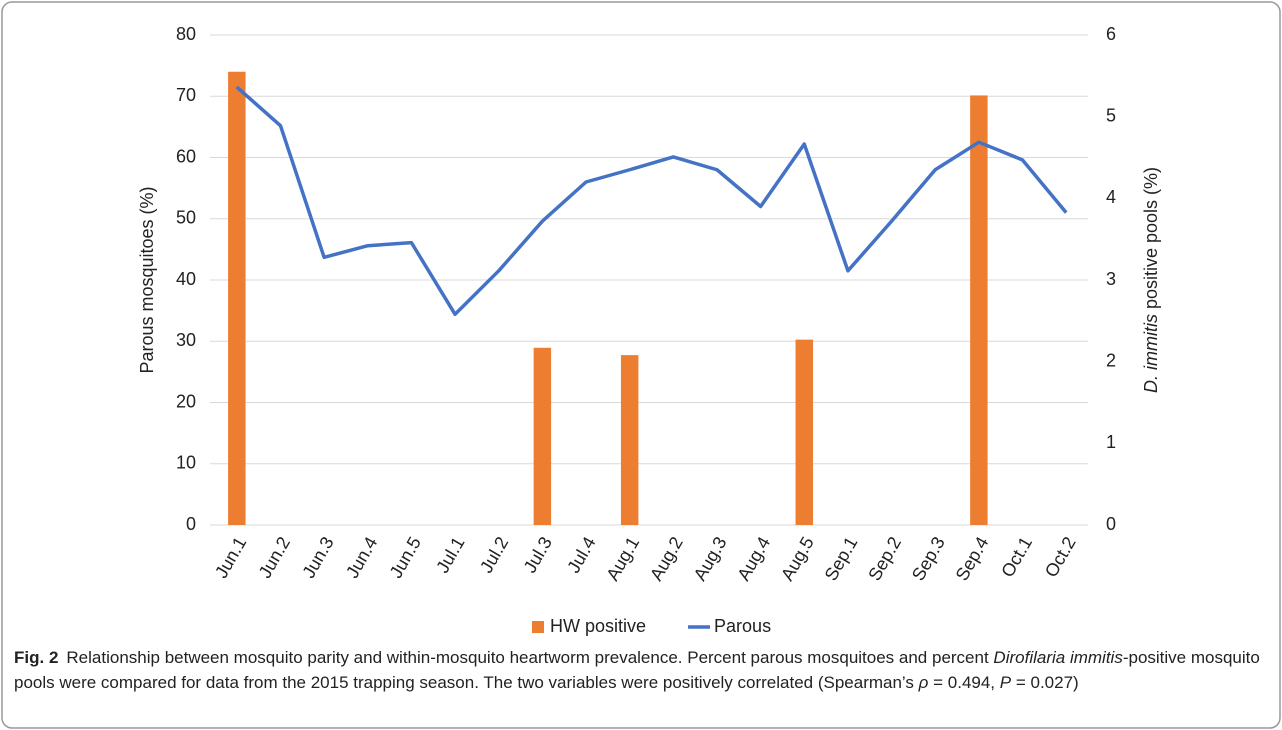  I want to click on x-tick-label: Jun.3, so click(317, 557).